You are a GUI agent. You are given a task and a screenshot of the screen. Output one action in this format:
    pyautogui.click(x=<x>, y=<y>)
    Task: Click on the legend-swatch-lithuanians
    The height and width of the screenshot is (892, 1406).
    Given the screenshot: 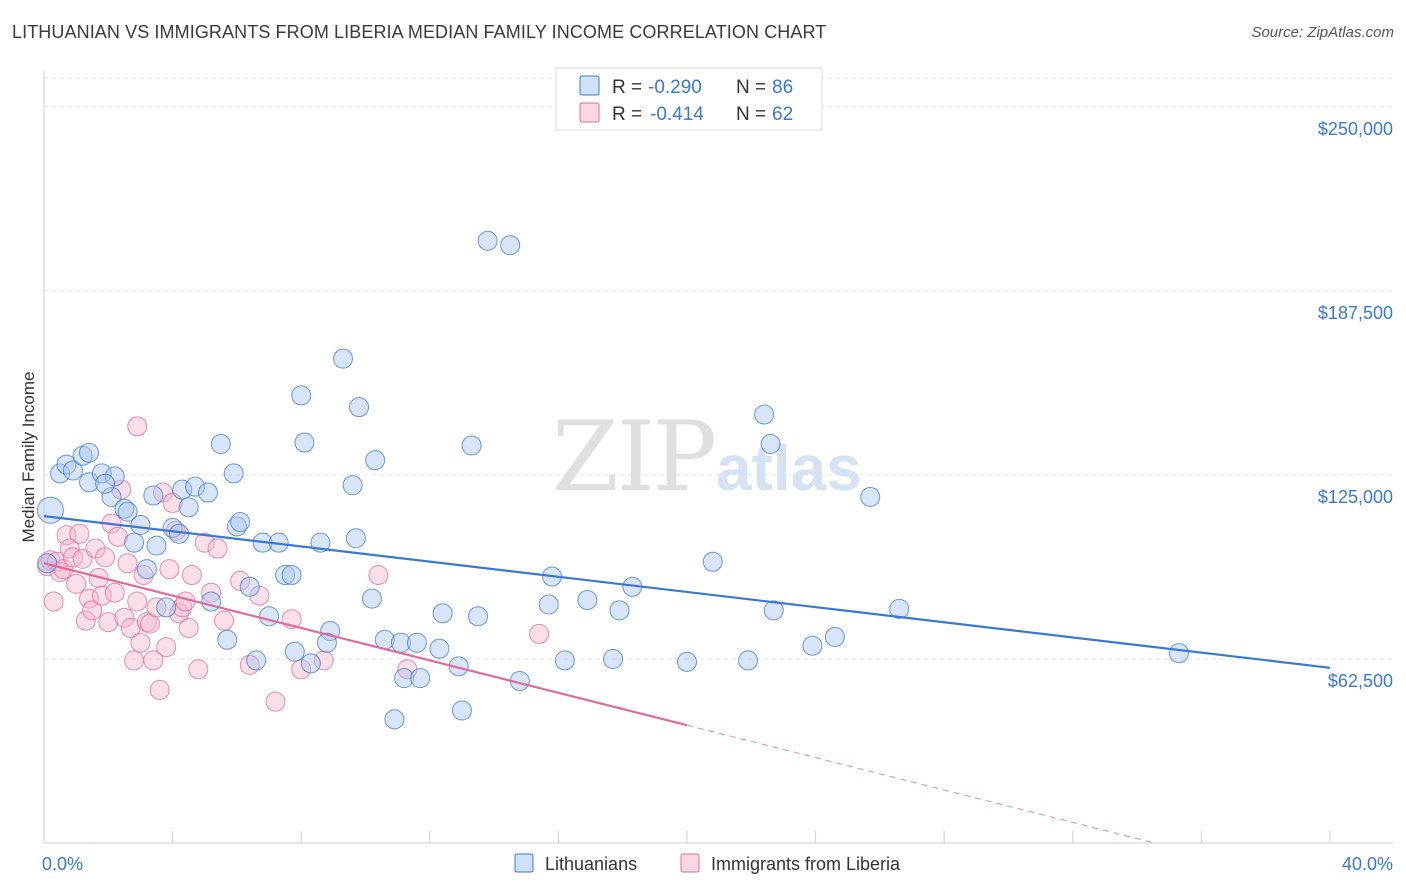 What is the action you would take?
    pyautogui.click(x=589, y=85)
    